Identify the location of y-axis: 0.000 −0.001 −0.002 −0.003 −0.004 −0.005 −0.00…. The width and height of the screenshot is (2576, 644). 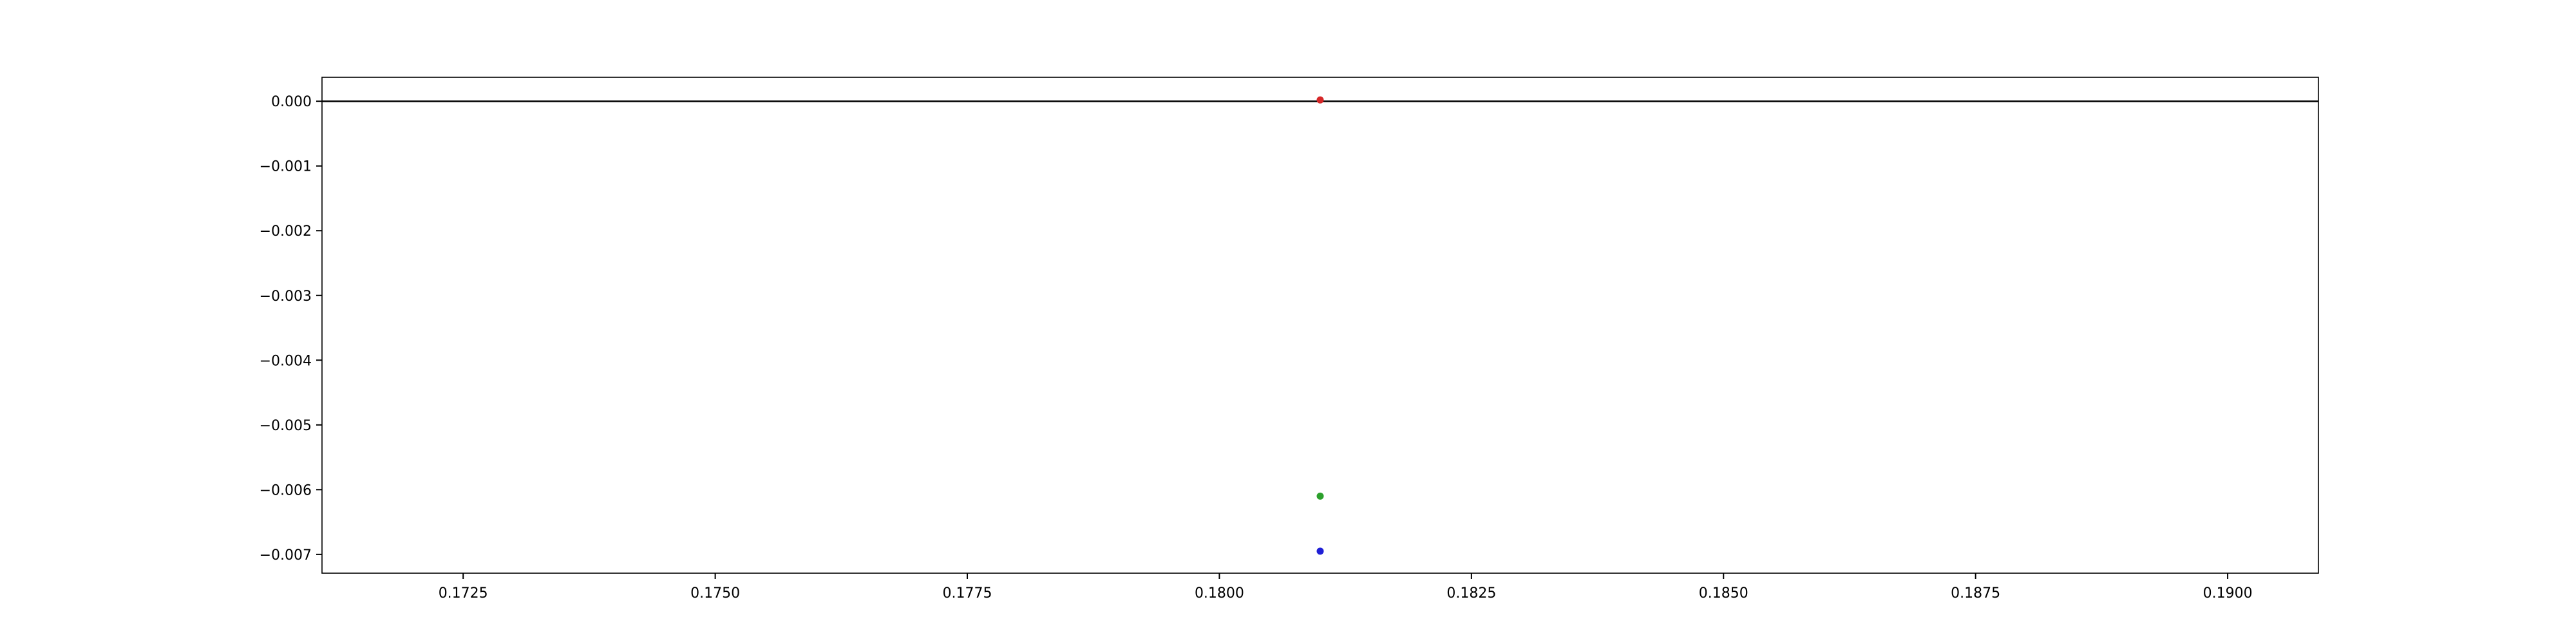
(291, 329).